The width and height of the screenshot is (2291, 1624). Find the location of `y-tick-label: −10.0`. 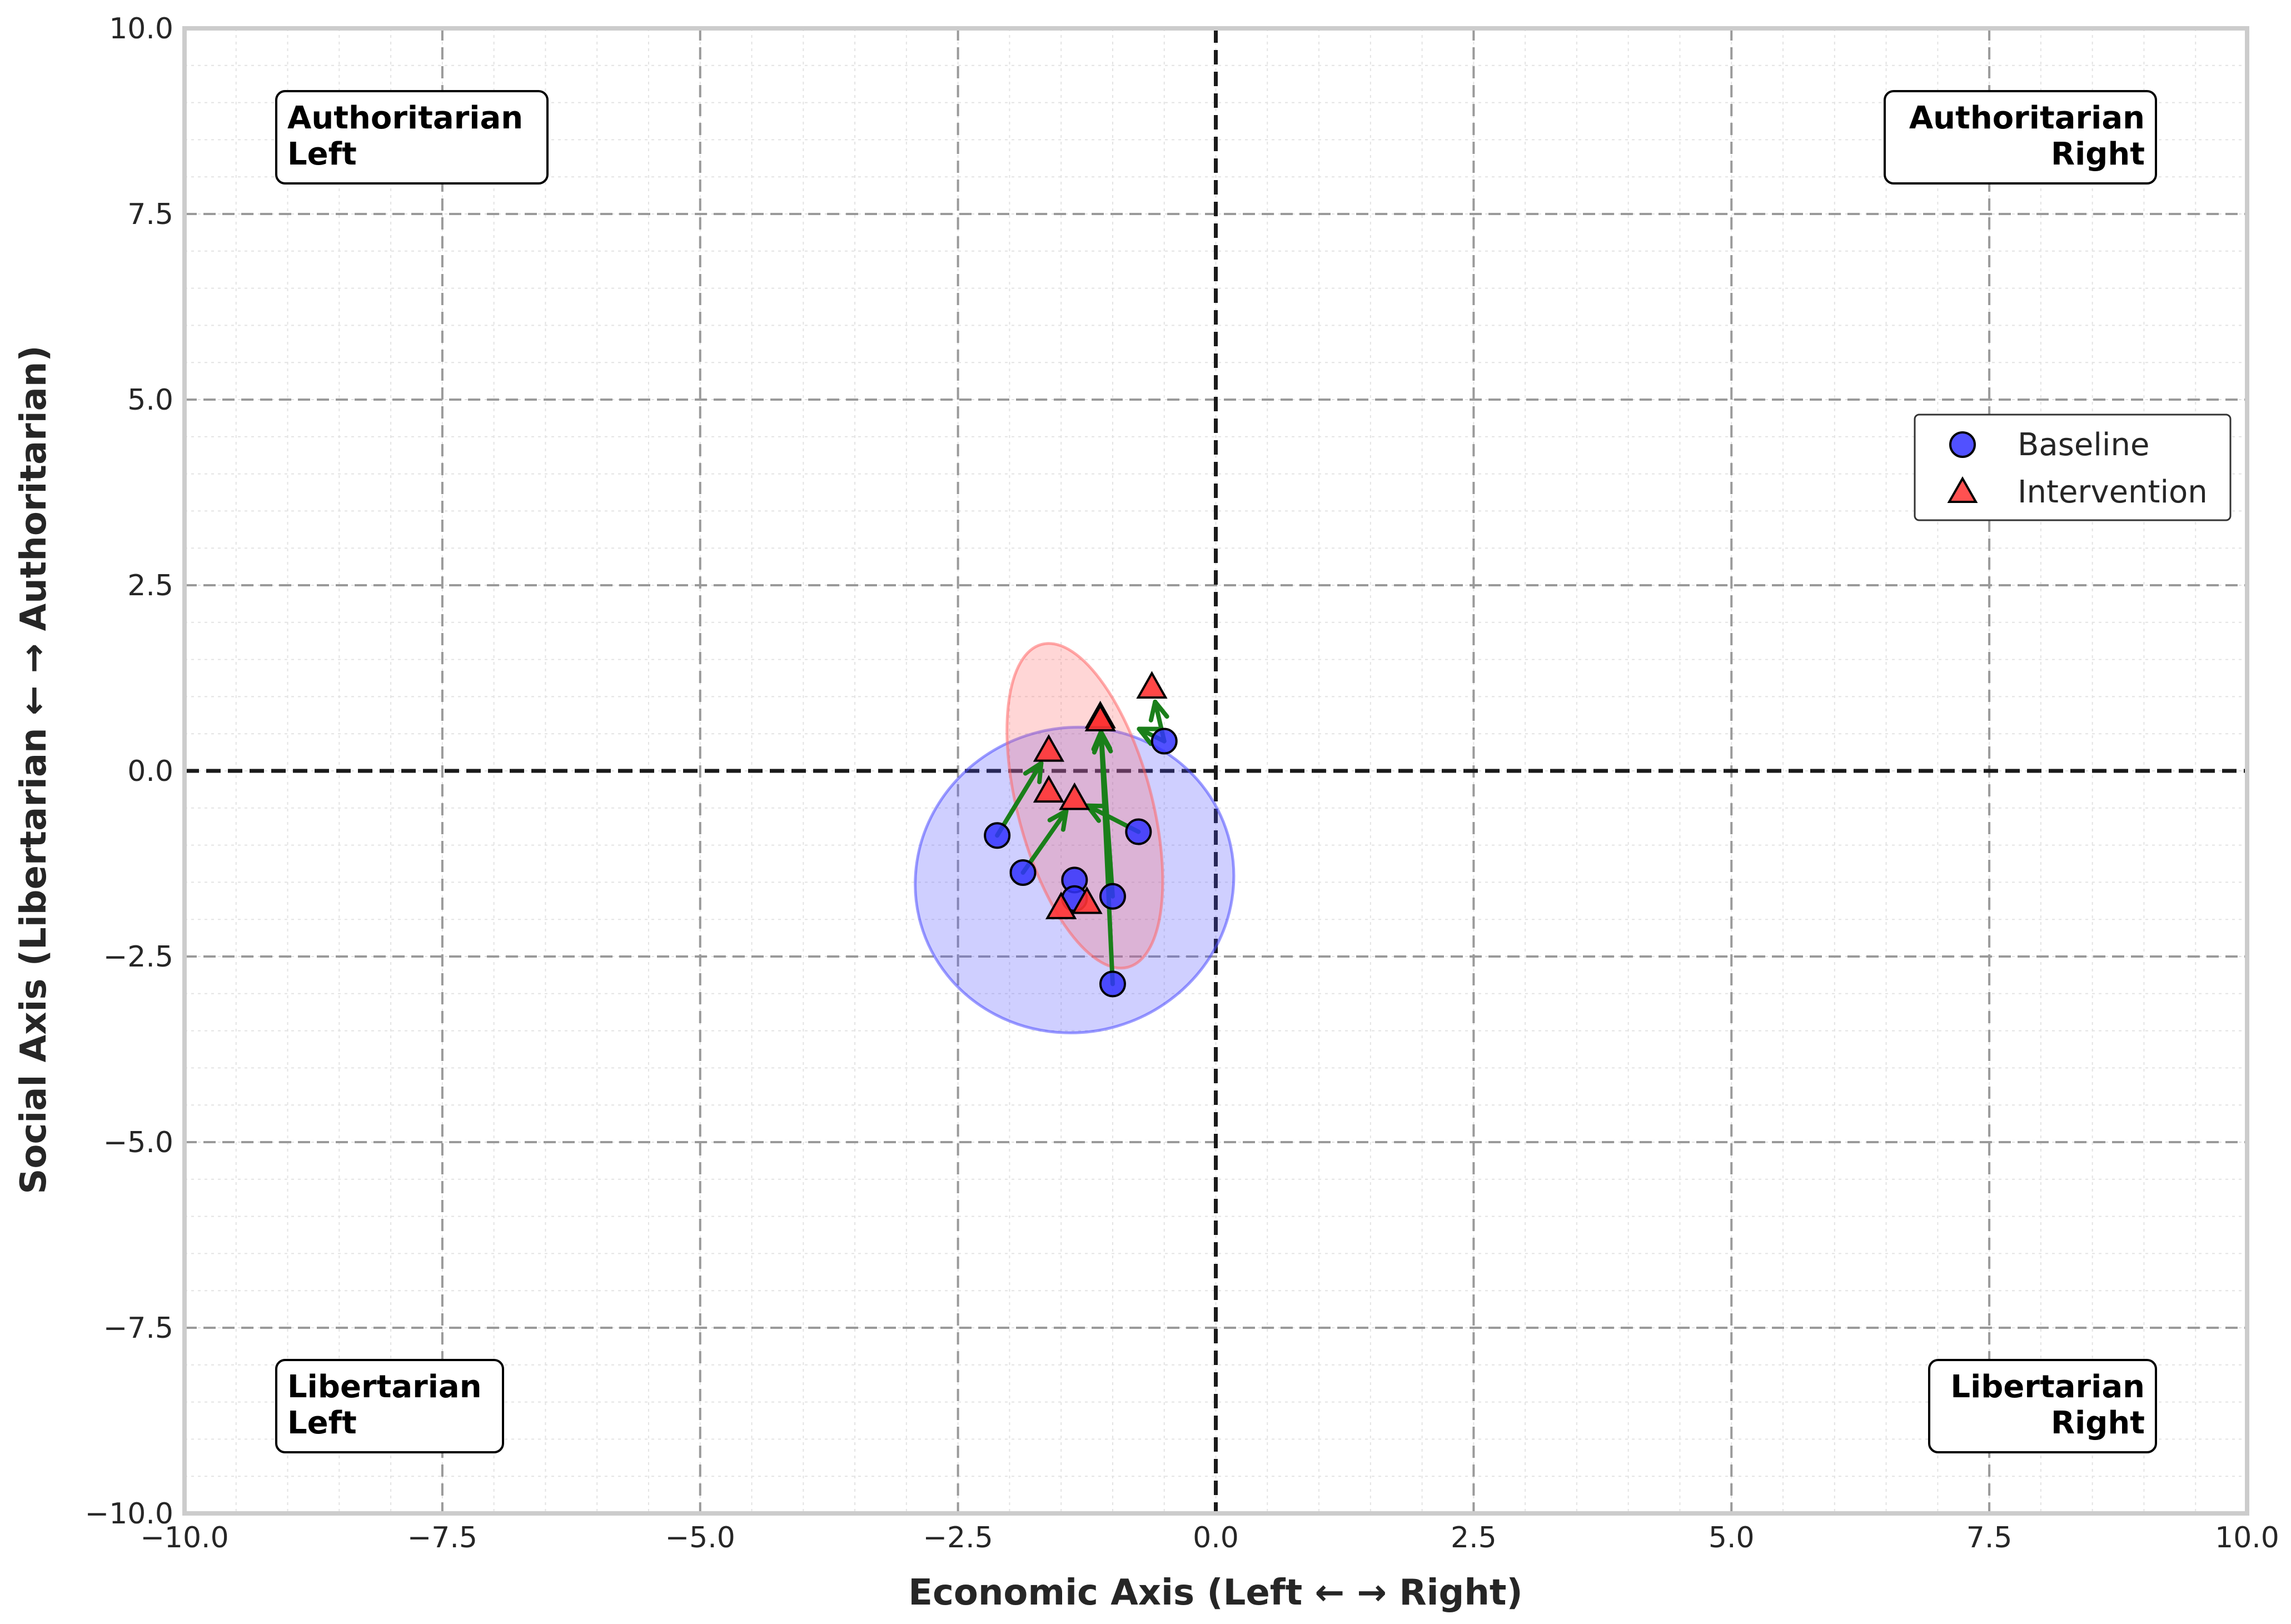

y-tick-label: −10.0 is located at coordinates (129, 1514).